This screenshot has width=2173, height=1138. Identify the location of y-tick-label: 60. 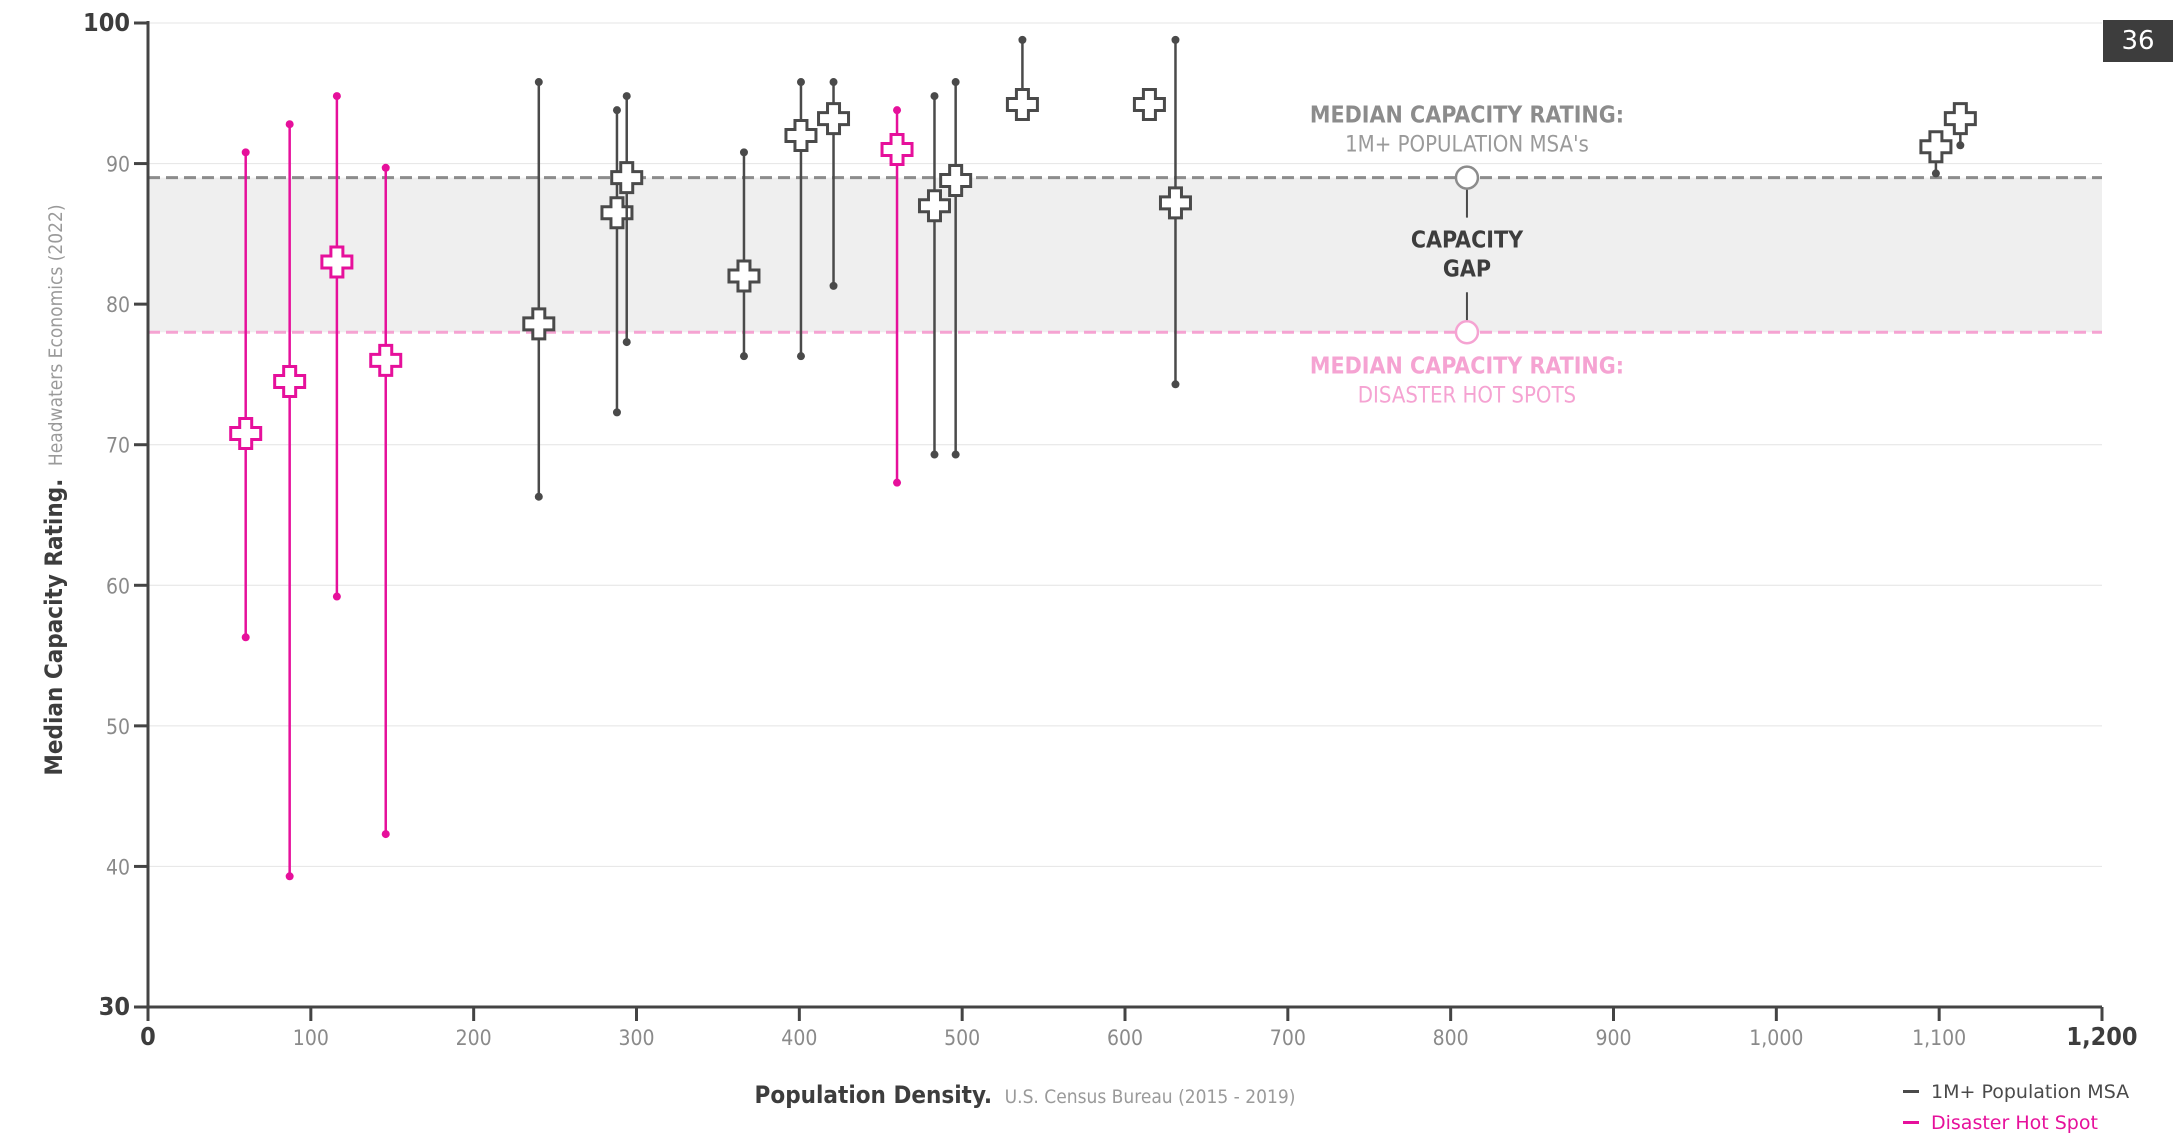
(118, 586).